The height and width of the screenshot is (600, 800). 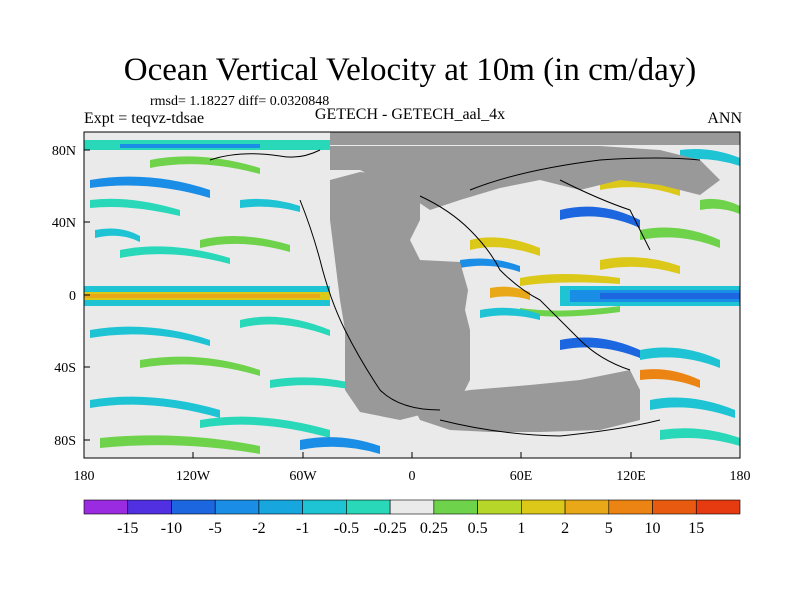 What do you see at coordinates (565, 528) in the screenshot?
I see `colorbar-label: 2` at bounding box center [565, 528].